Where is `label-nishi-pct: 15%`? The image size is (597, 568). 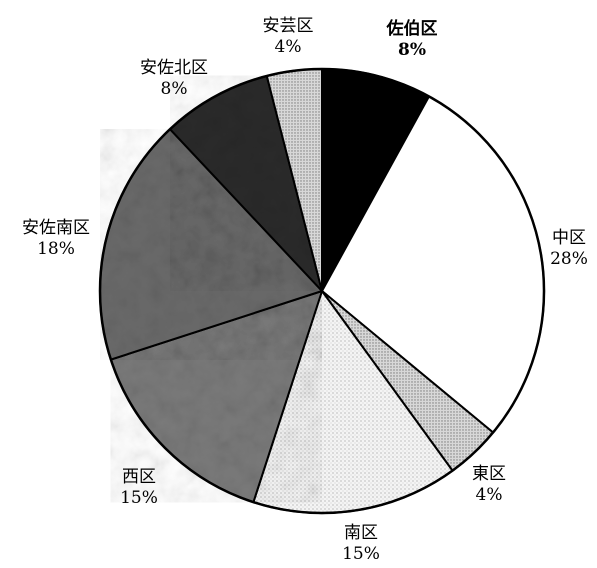
label-nishi-pct: 15% is located at coordinates (139, 498).